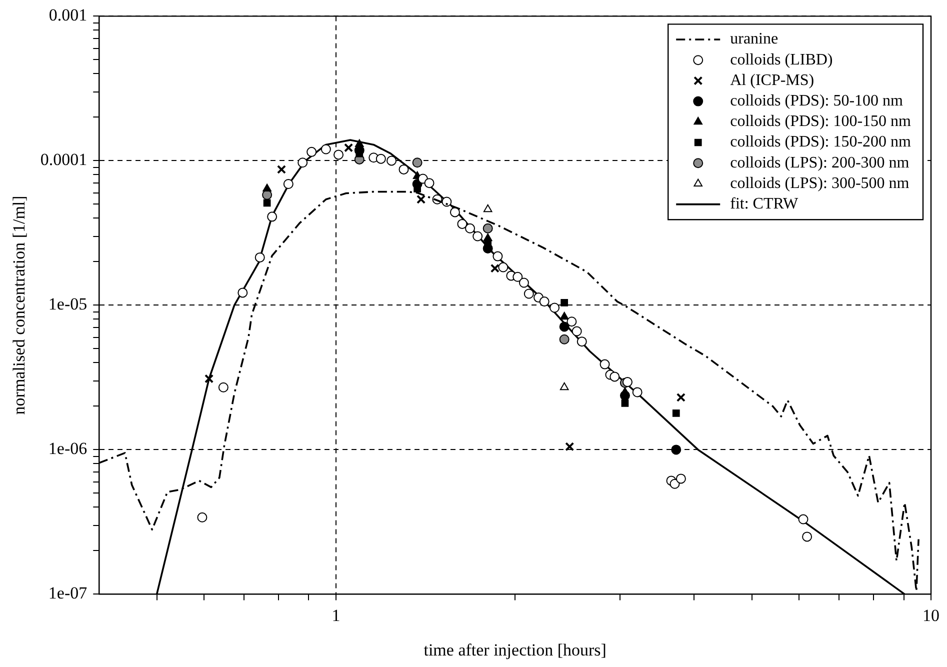 Image resolution: width=947 pixels, height=667 pixels. I want to click on y-tick-label: 1e-05, so click(68, 304).